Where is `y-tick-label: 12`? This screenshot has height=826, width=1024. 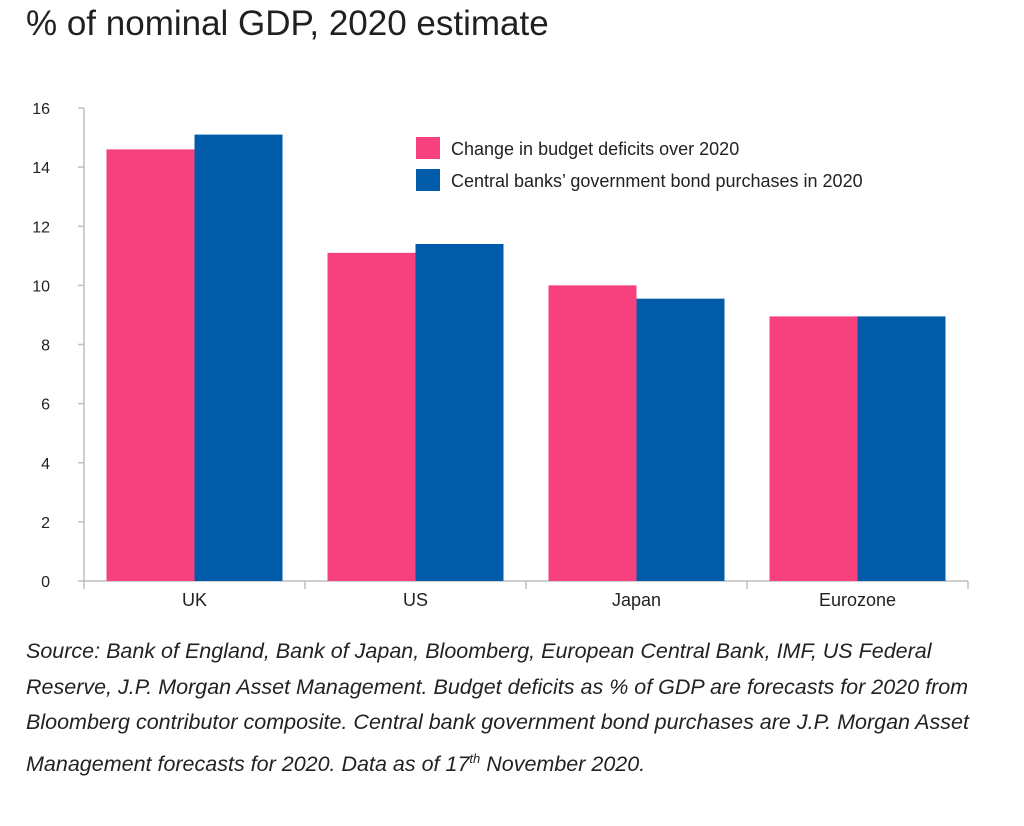
y-tick-label: 12 is located at coordinates (41, 227).